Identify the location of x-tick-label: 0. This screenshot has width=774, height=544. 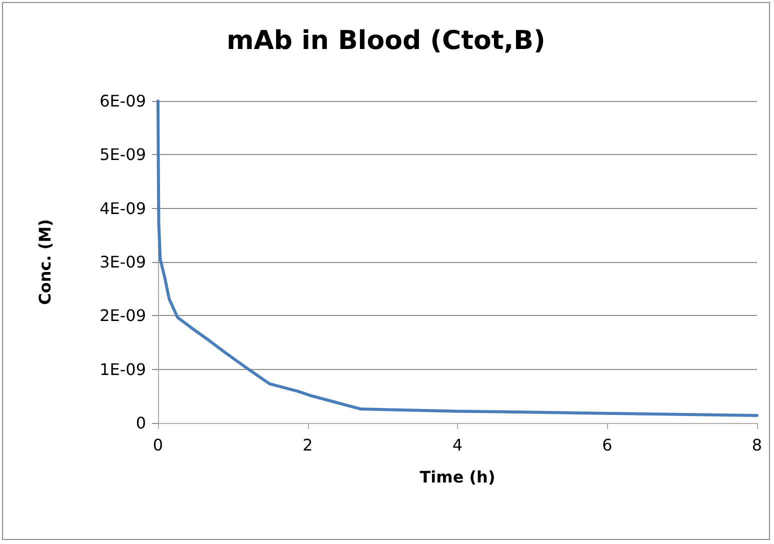
(158, 445).